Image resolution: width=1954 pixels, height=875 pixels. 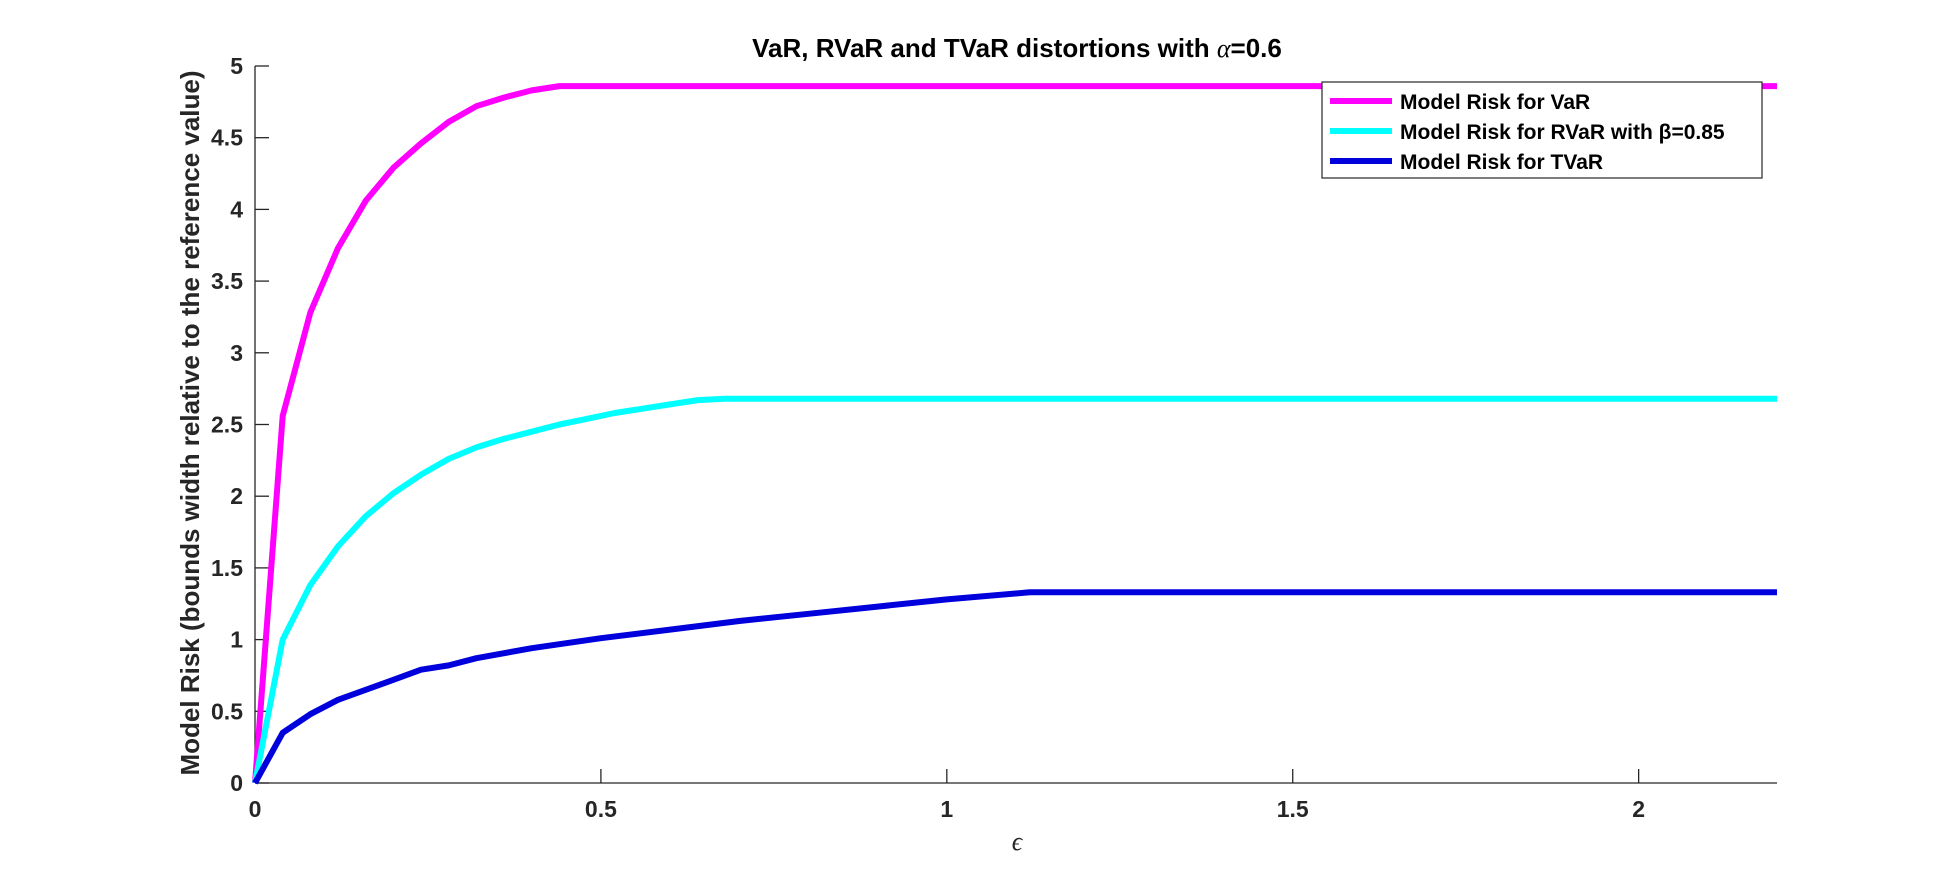 I want to click on legend-label-2: Model Risk for RVaR with β=0.85, so click(x=1562, y=132).